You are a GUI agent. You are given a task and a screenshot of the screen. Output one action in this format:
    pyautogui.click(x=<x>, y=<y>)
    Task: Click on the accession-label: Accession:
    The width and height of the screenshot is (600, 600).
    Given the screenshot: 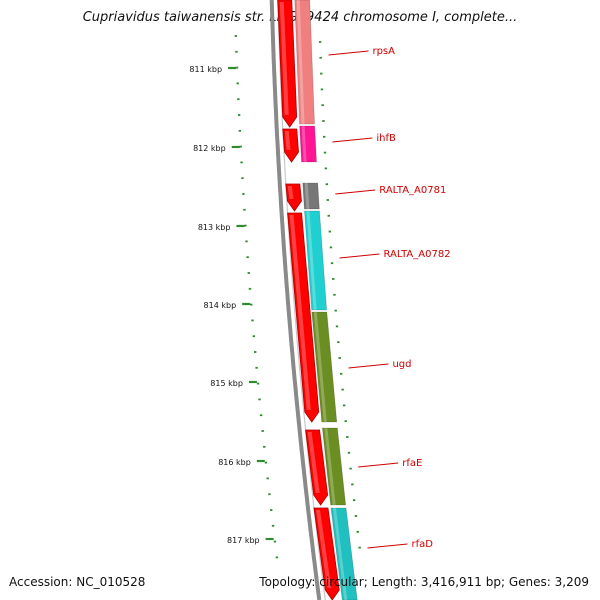 What is the action you would take?
    pyautogui.click(x=41, y=582)
    